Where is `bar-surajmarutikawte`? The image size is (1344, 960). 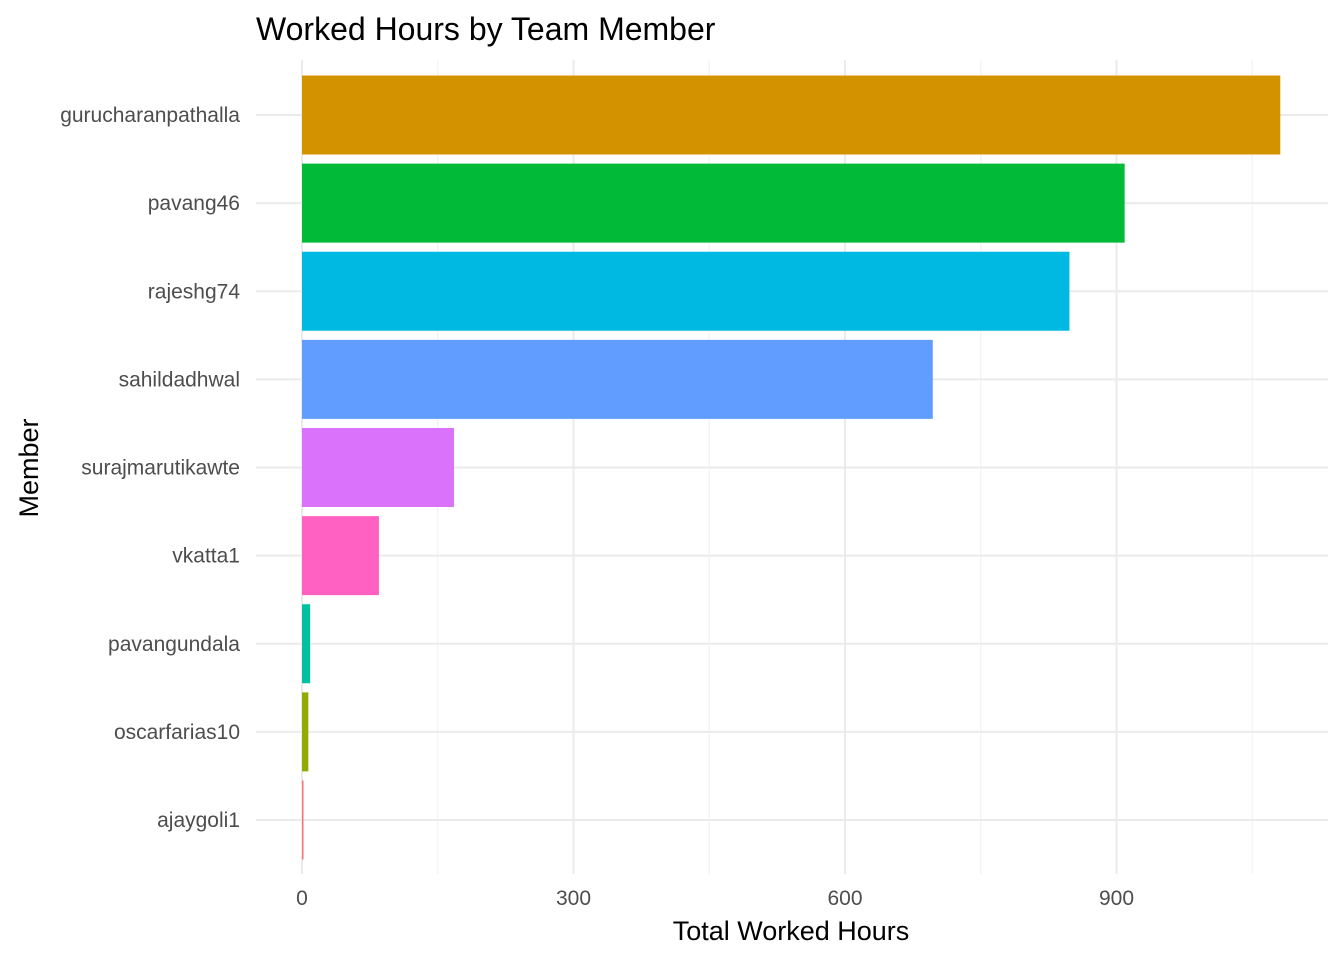
bar-surajmarutikawte is located at coordinates (378, 467).